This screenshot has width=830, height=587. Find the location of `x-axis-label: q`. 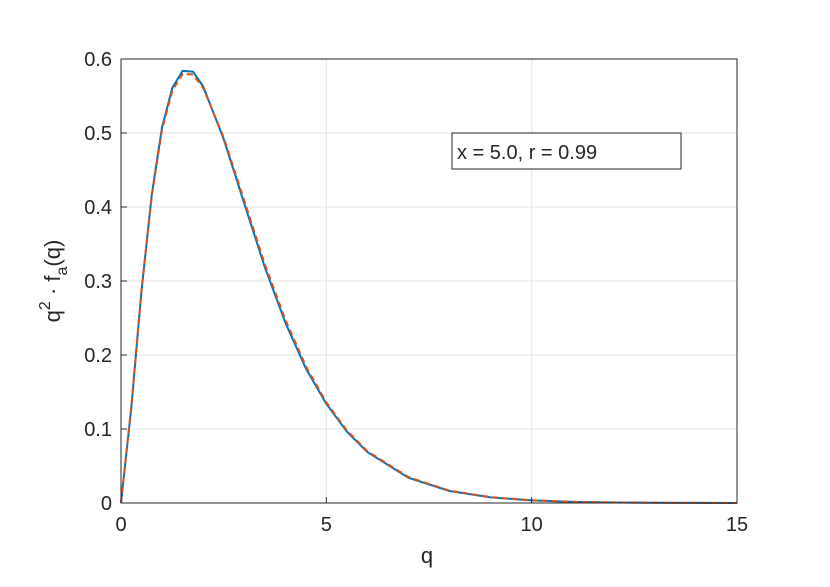

x-axis-label: q is located at coordinates (427, 555).